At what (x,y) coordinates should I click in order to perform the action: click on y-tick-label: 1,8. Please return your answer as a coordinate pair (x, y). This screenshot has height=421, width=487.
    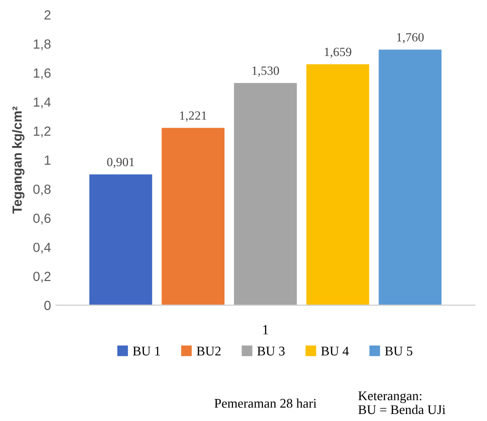
    Looking at the image, I should click on (42, 44).